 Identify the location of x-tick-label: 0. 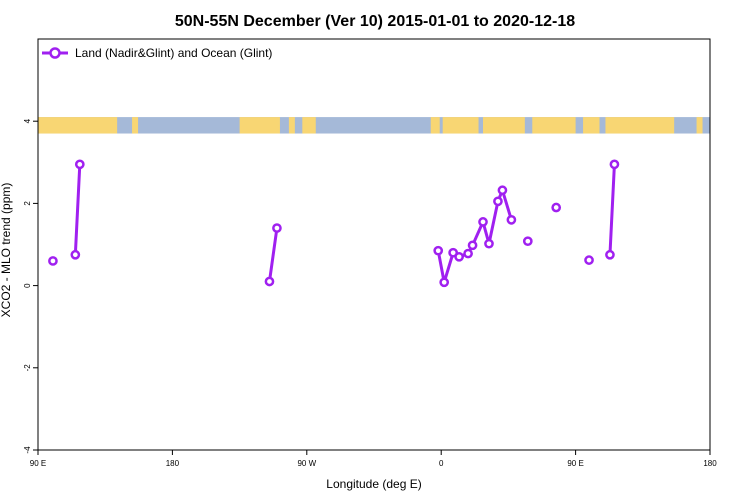
(441, 463).